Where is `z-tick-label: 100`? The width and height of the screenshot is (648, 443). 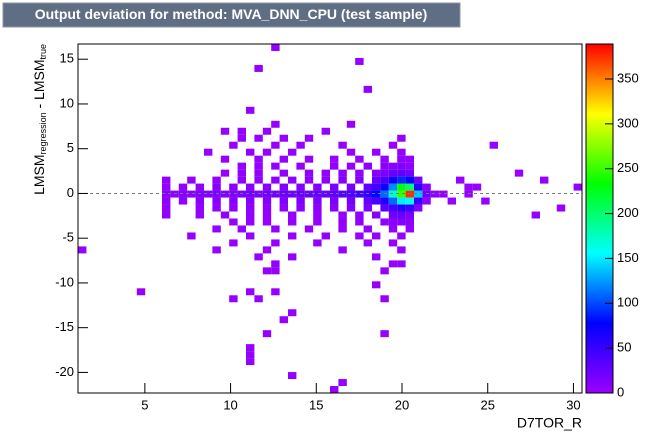
z-tick-label: 100 is located at coordinates (628, 302).